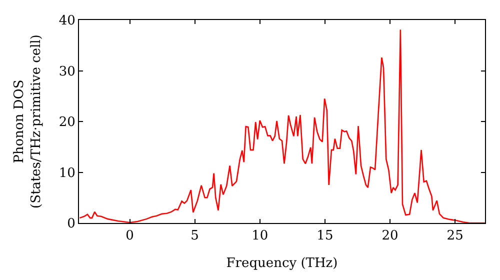 The image size is (500, 280). Describe the element at coordinates (260, 236) in the screenshot. I see `x-tick-label: 10` at that location.